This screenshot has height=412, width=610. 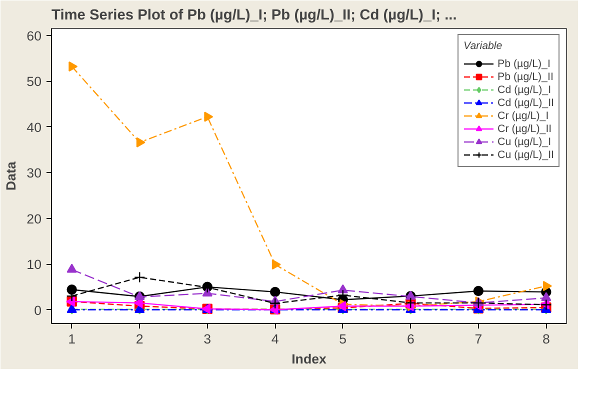 I want to click on legend-label: Cd (µg/L)_II, so click(x=526, y=102).